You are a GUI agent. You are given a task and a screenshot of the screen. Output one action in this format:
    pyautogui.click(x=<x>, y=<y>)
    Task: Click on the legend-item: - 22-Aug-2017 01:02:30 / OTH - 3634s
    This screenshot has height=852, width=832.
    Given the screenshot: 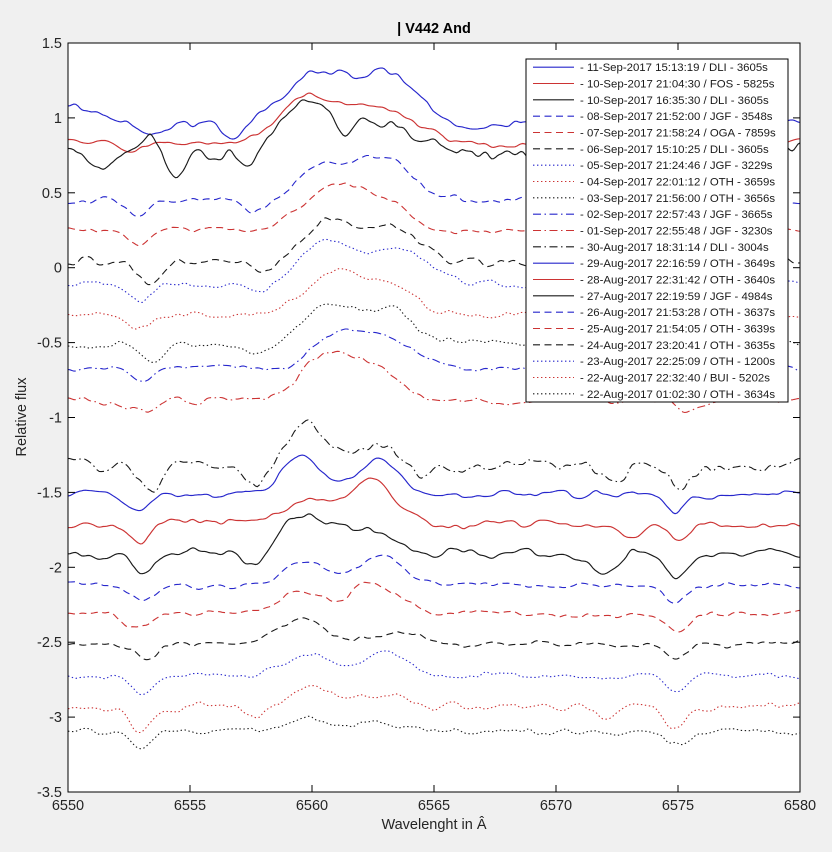 What is the action you would take?
    pyautogui.click(x=654, y=395)
    